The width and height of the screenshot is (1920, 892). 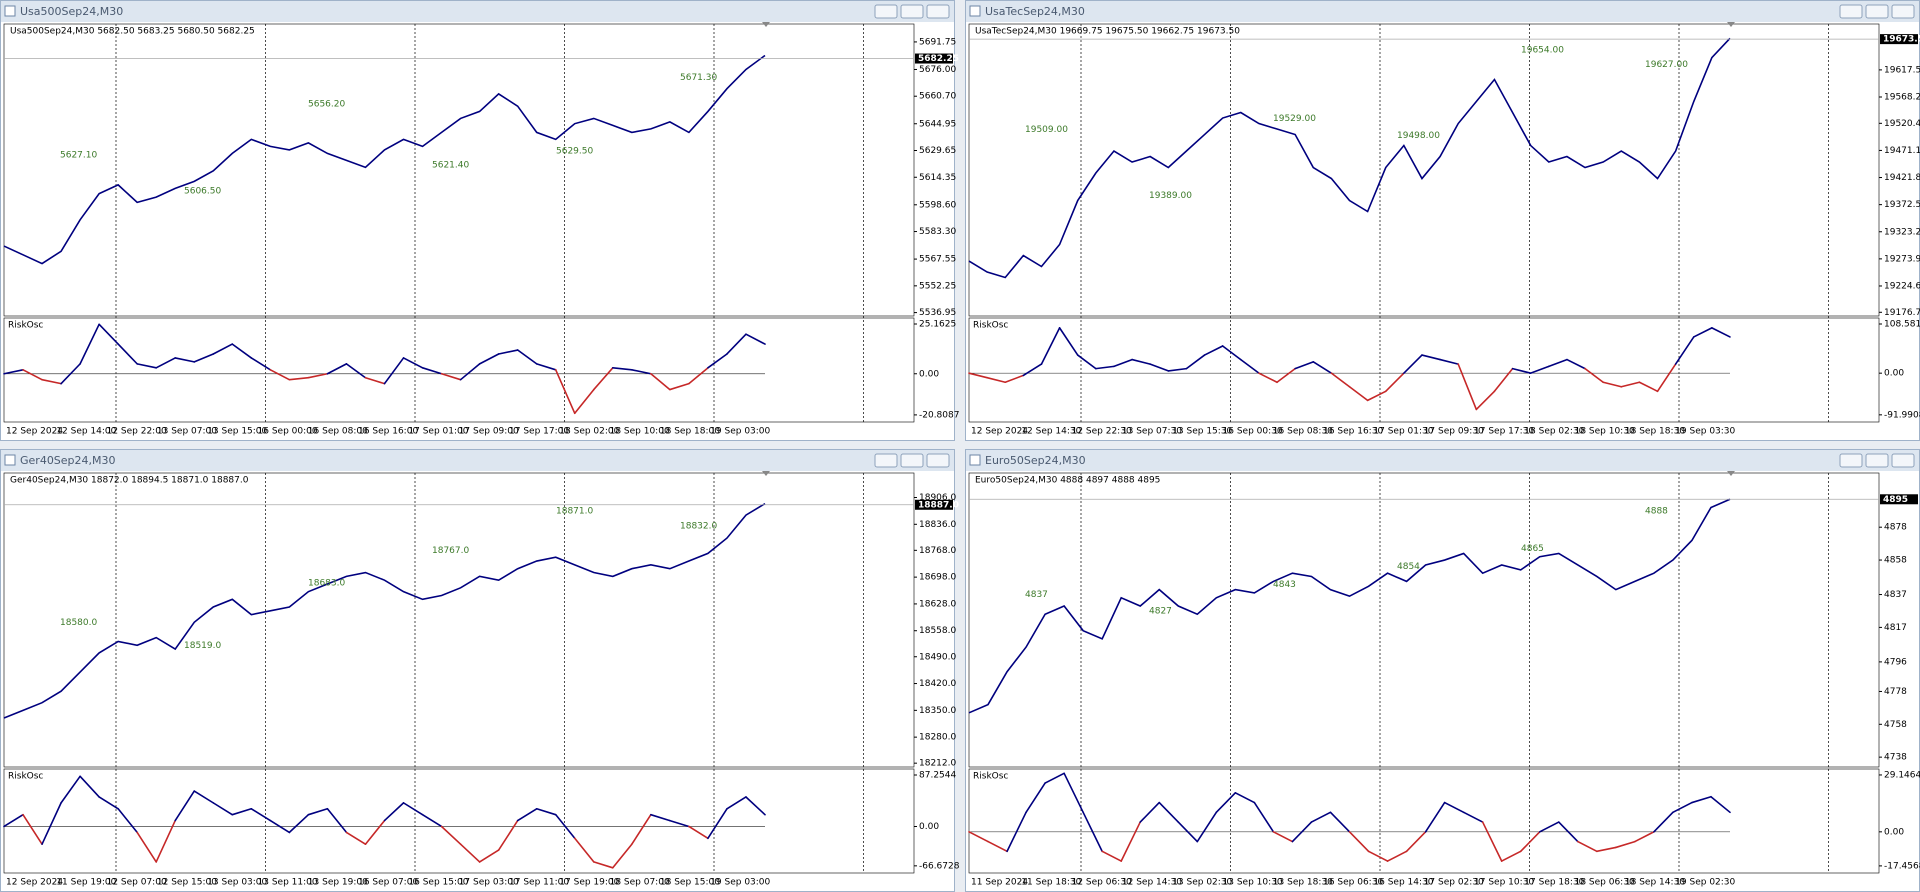 I want to click on time-label: 13 Sep 07:30, so click(x=1152, y=432).